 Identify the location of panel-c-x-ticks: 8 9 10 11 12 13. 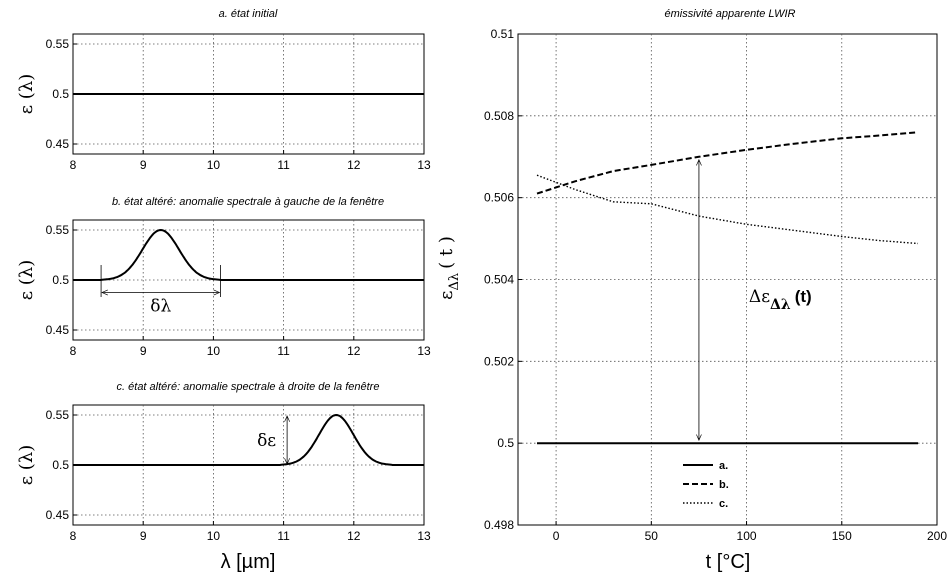
(250, 532).